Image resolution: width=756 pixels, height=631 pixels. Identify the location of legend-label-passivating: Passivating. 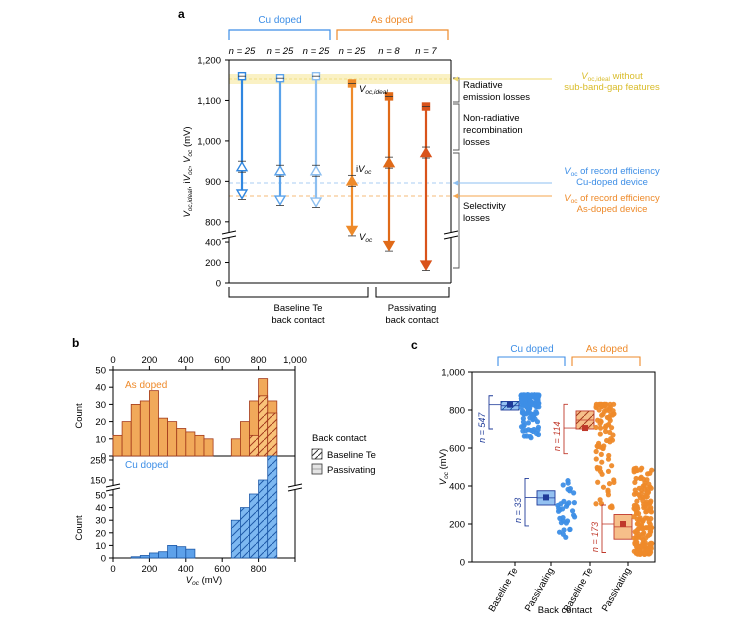
(351, 470).